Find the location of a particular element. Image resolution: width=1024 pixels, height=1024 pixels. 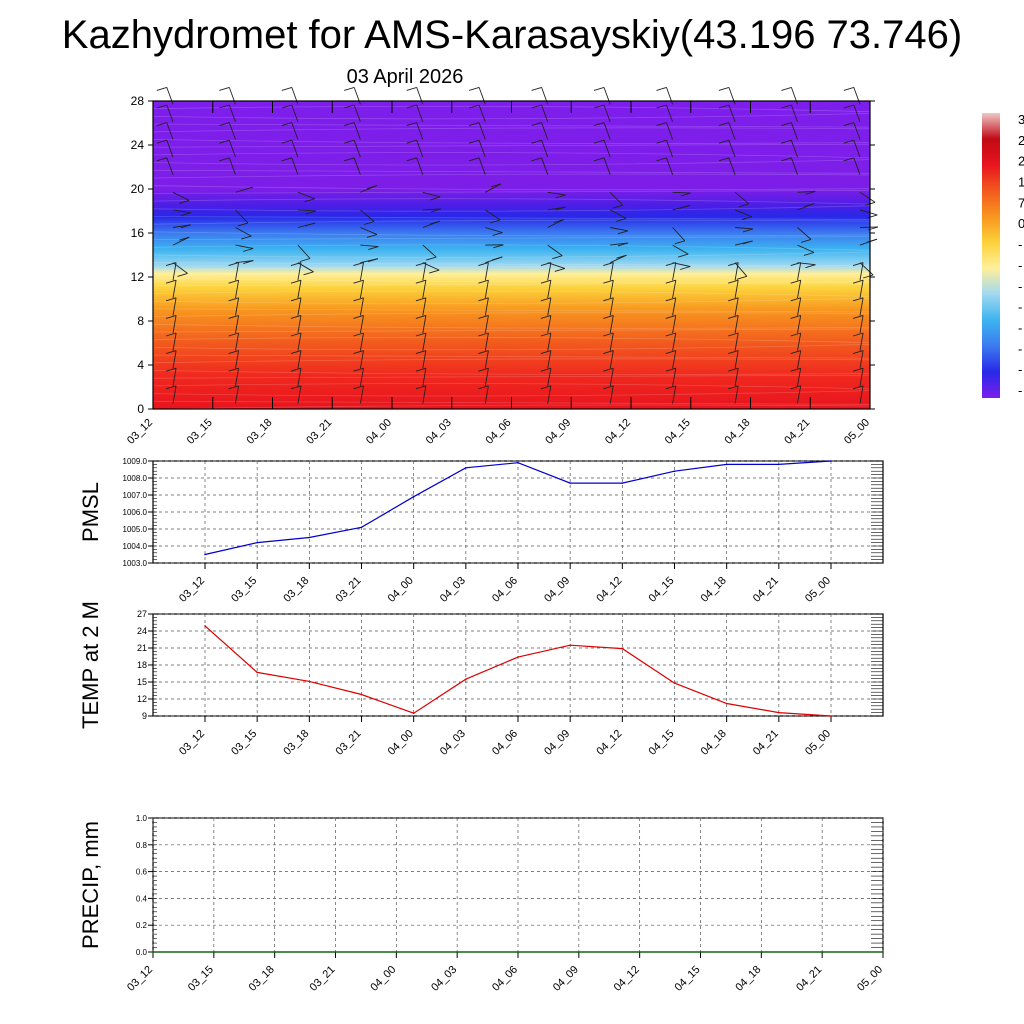

precip-y-tick-label: 0.6 is located at coordinates (142, 872).